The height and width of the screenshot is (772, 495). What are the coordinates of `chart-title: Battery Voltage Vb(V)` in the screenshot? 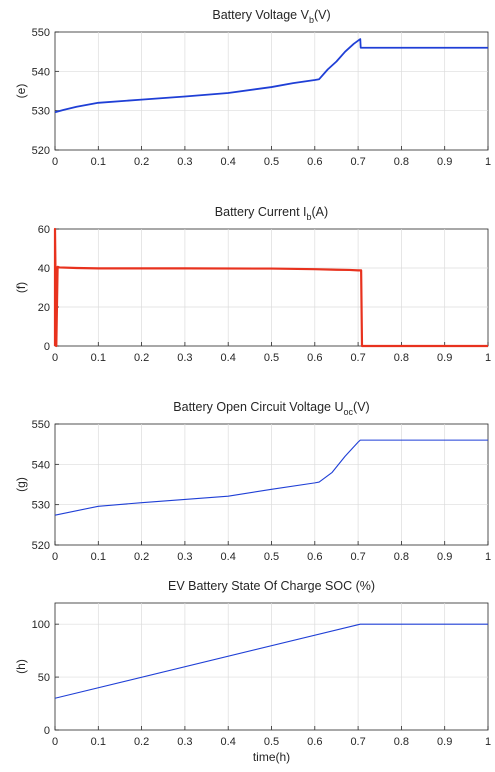 It's located at (271, 16).